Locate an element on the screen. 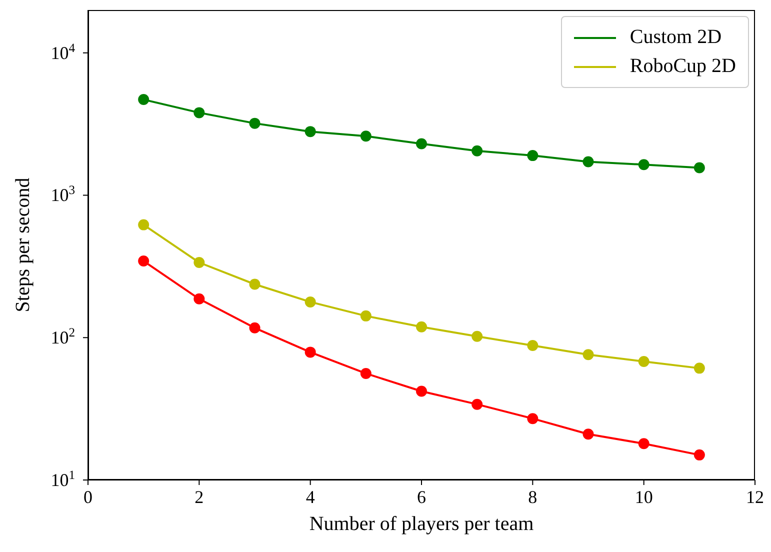  y-tick-label: 10$^{2}$ is located at coordinates (62, 337).